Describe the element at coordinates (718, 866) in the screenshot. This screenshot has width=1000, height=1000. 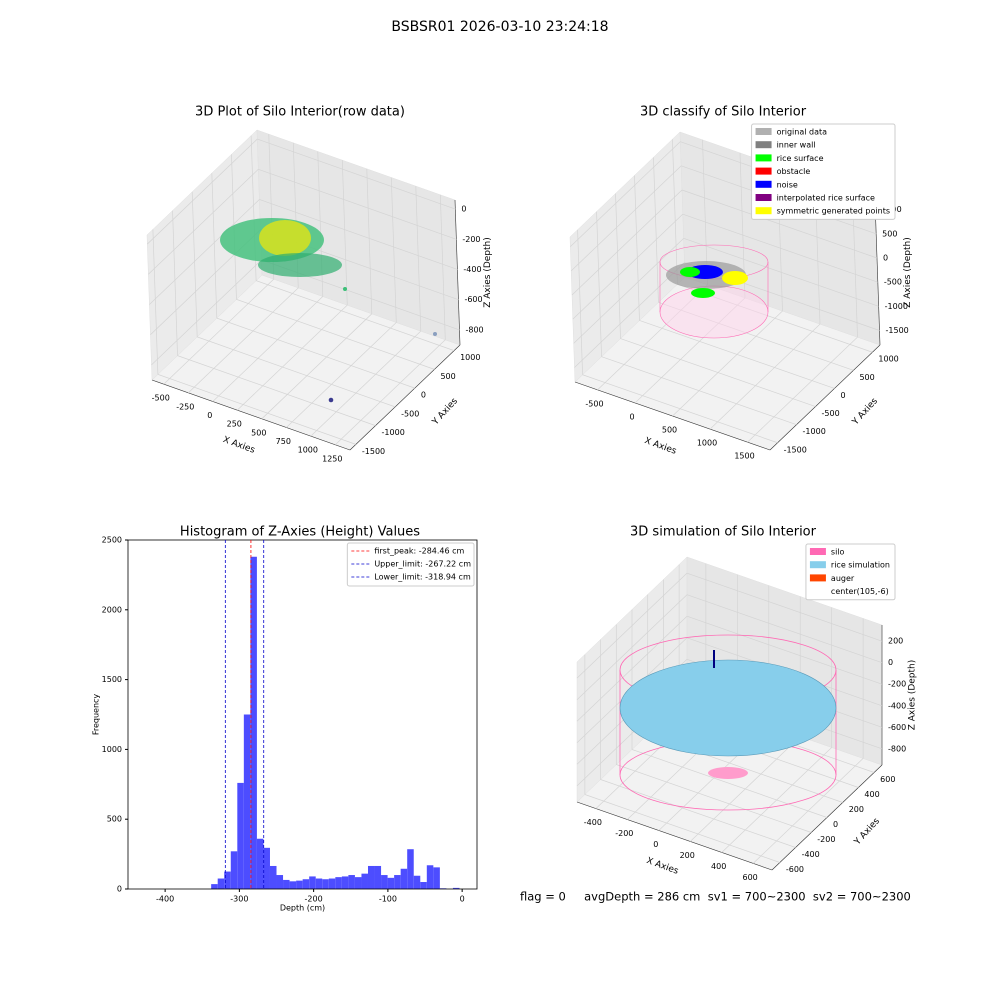
I see `x-tick-label: 400` at that location.